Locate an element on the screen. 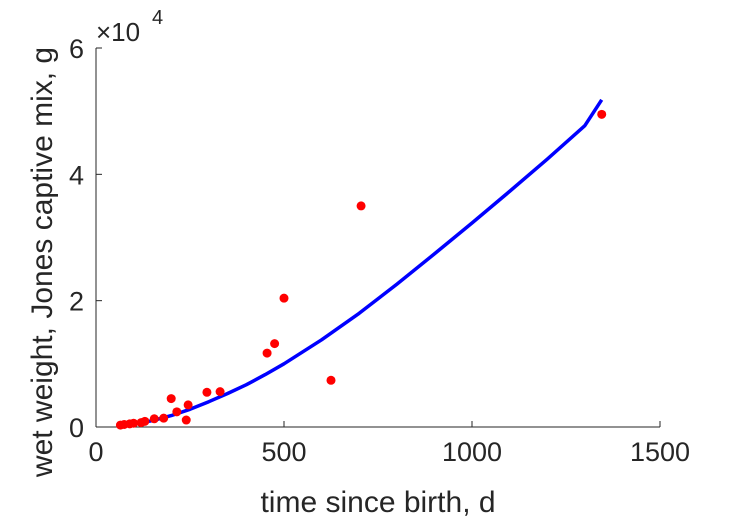 The height and width of the screenshot is (521, 729). x-axis-title: time since birth, d is located at coordinates (377, 502).